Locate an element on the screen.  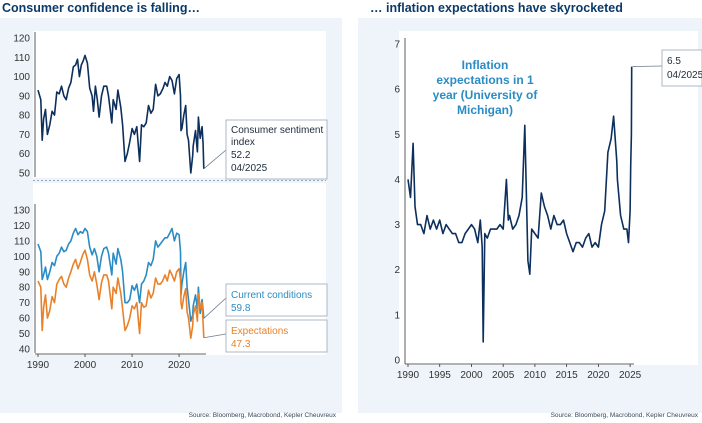
inflation-annotation-line-2: expectations in 1 is located at coordinates (485, 80).